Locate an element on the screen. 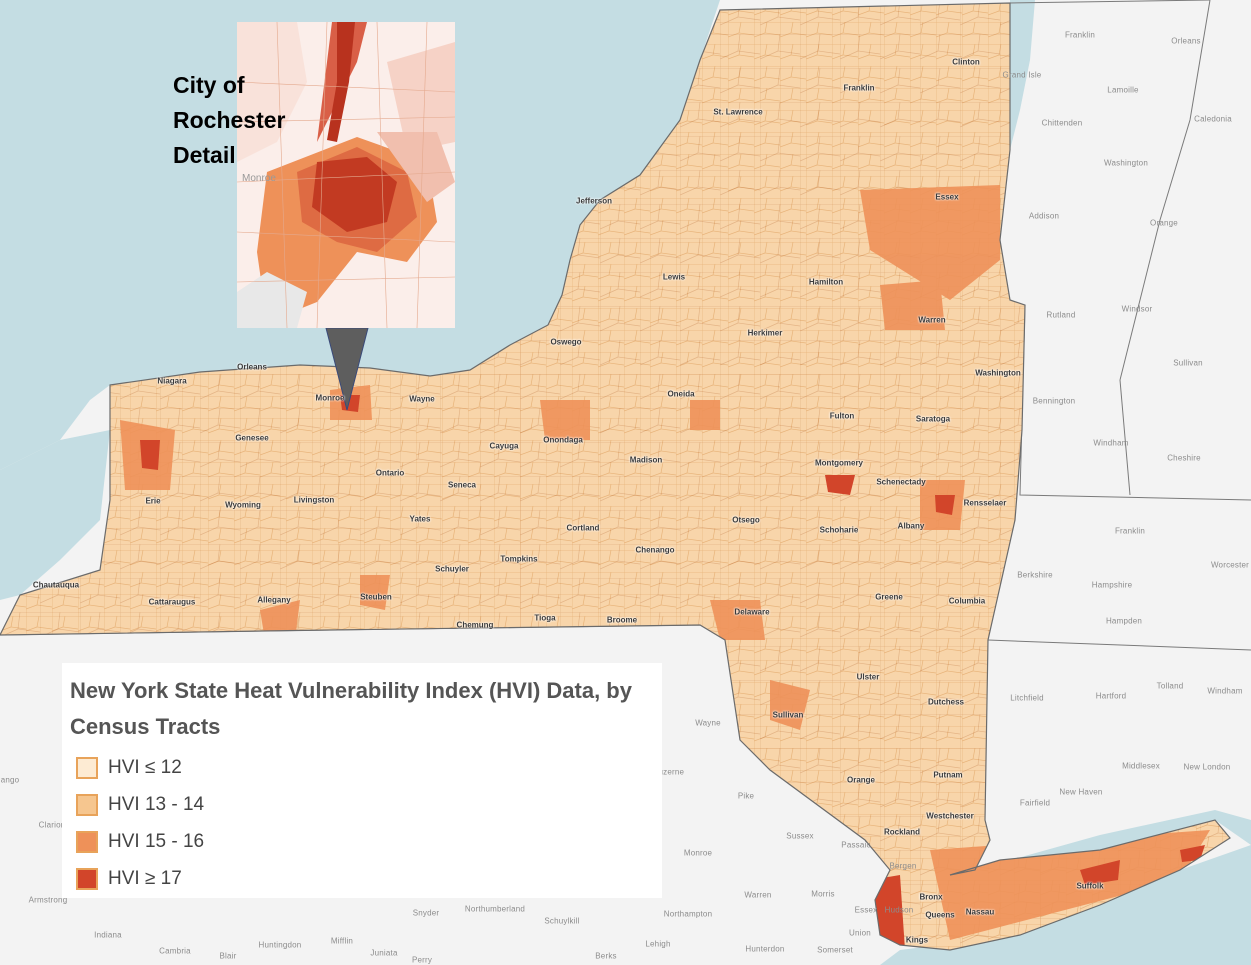 Image resolution: width=1251 pixels, height=965 pixels. map-label: Juniata is located at coordinates (384, 953).